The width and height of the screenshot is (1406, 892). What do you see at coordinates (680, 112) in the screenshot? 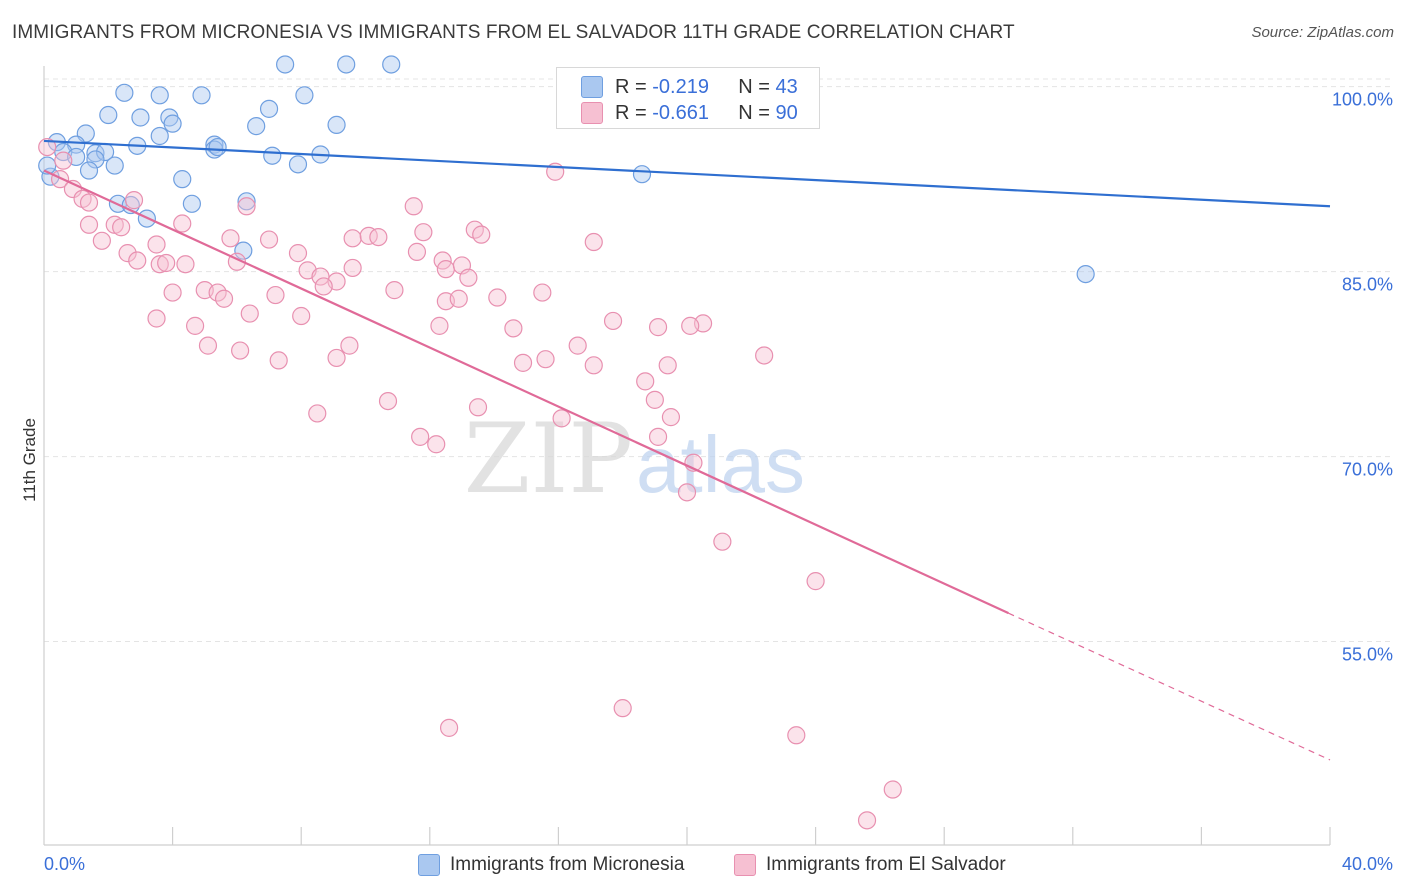
I see `r-value: -0.661` at bounding box center [680, 112].